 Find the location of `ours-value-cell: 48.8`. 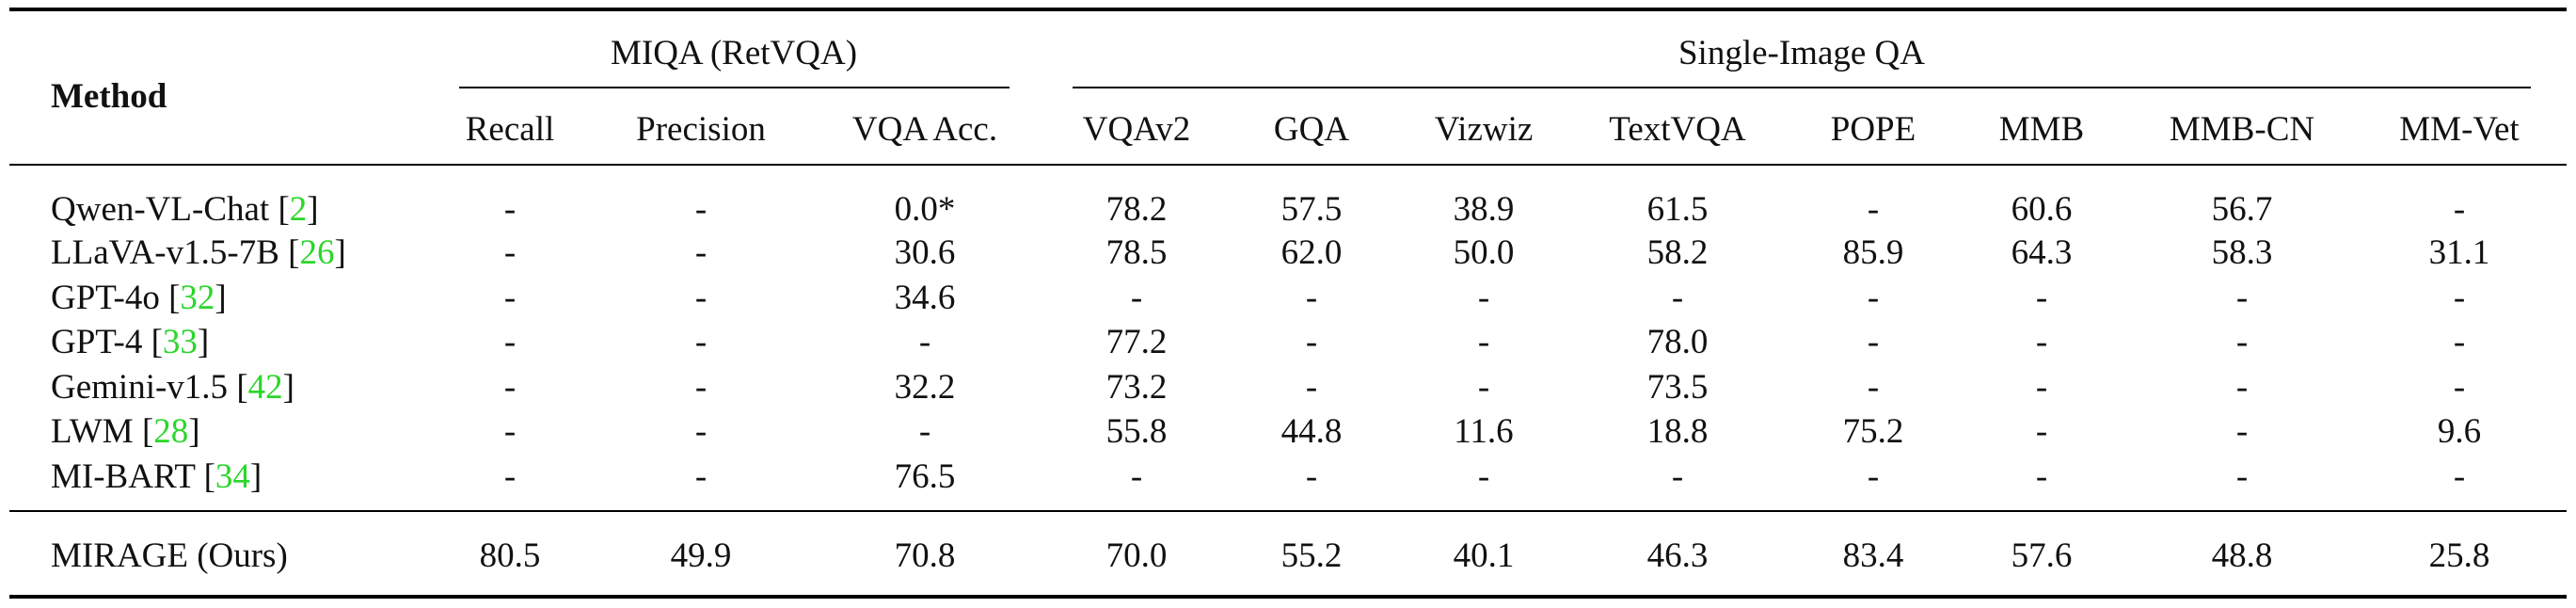

ours-value-cell: 48.8 is located at coordinates (2242, 555).